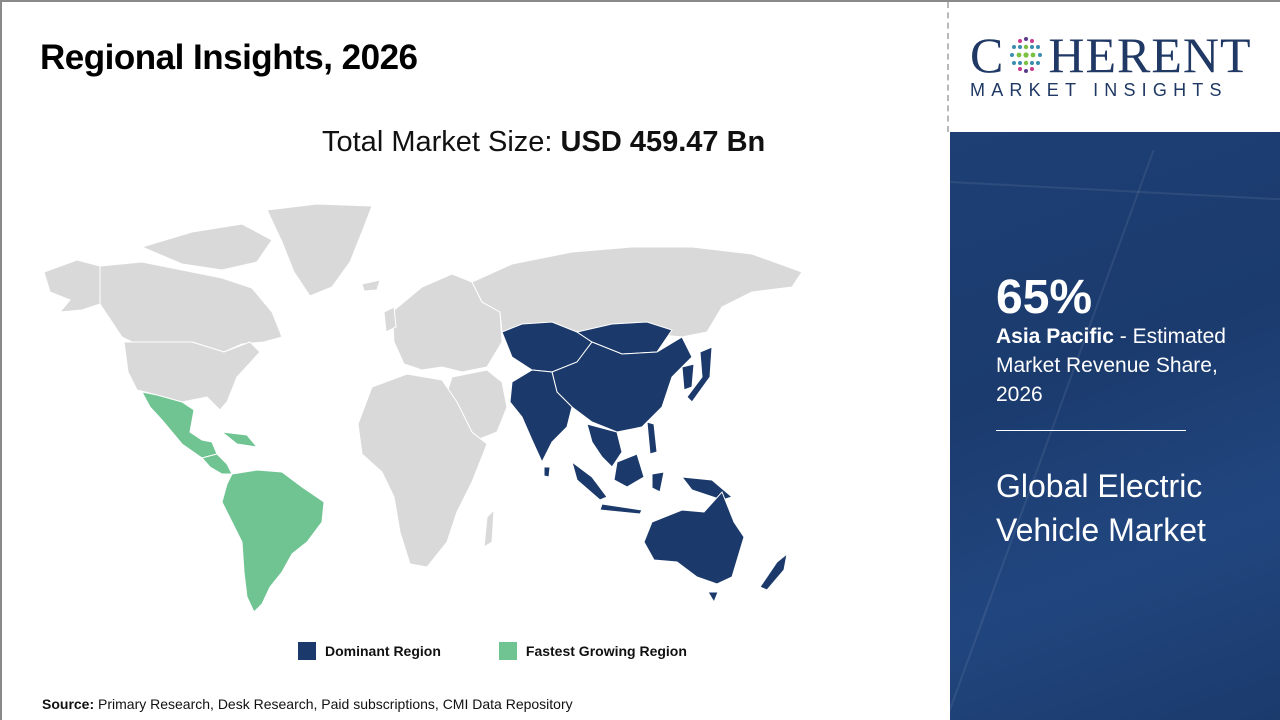 This screenshot has width=1280, height=720. I want to click on source-label: Source:, so click(68, 704).